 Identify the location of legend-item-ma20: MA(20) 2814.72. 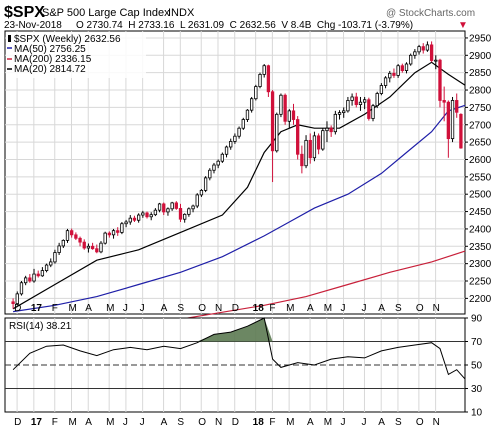
(46, 69).